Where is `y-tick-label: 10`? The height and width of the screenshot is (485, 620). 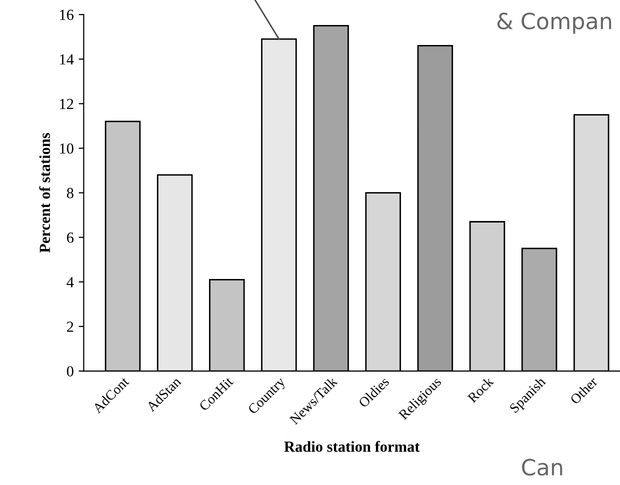
y-tick-label: 10 is located at coordinates (67, 148).